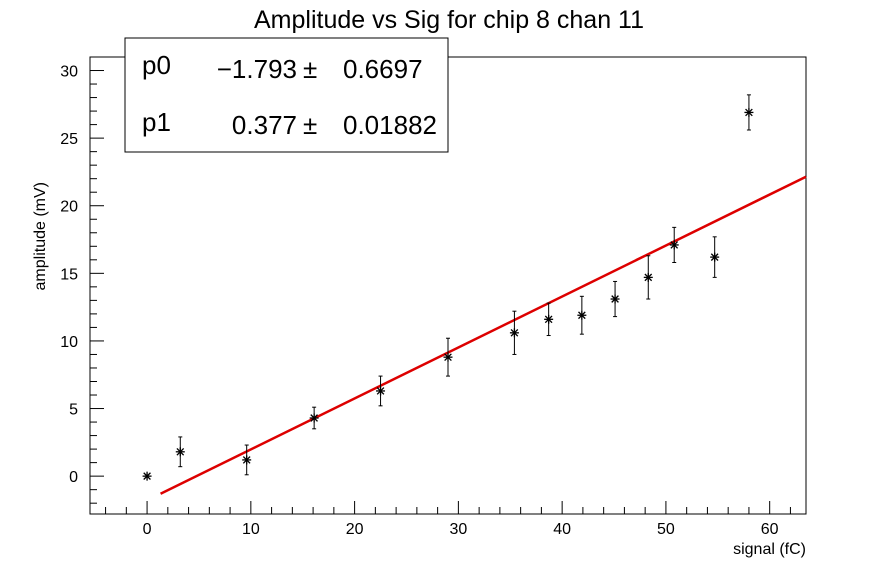 The width and height of the screenshot is (896, 572). Describe the element at coordinates (257, 69) in the screenshot. I see `stat-p0-value: −1.793` at that location.